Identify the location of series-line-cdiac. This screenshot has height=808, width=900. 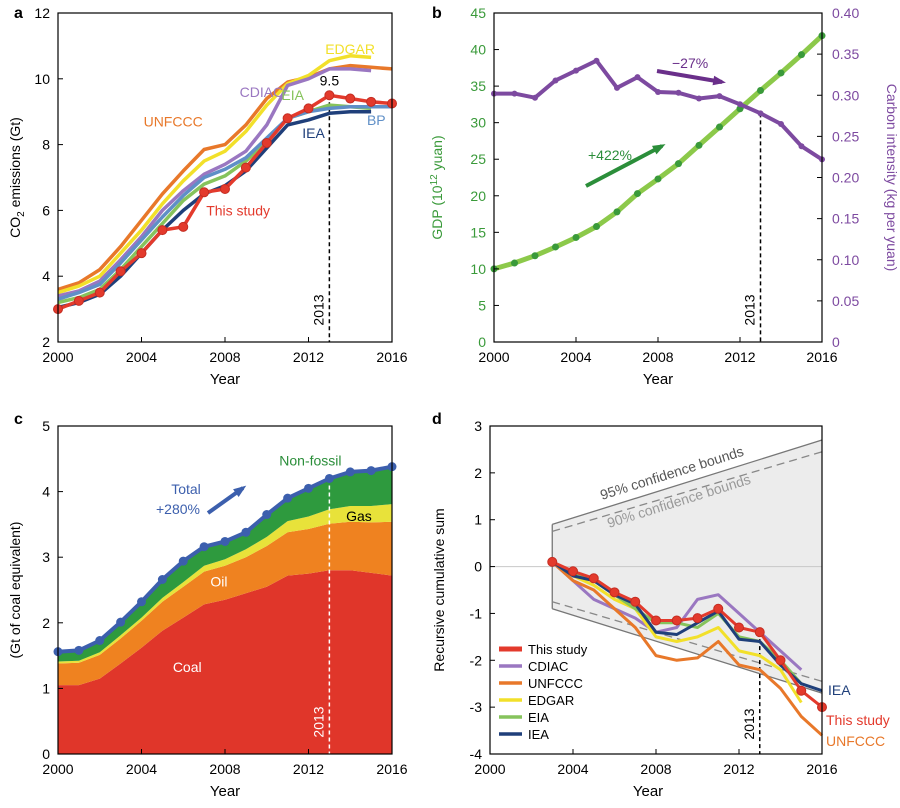
(214, 182).